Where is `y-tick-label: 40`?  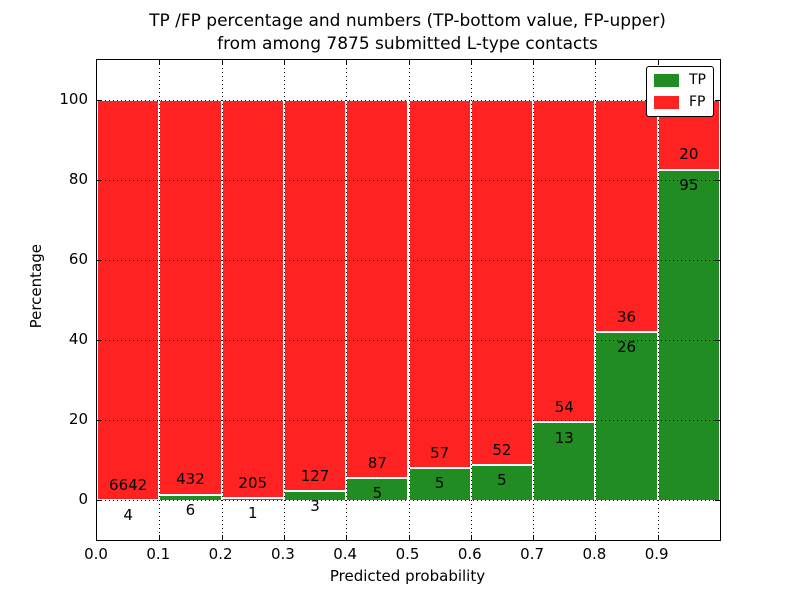
y-tick-label: 40 is located at coordinates (78, 338).